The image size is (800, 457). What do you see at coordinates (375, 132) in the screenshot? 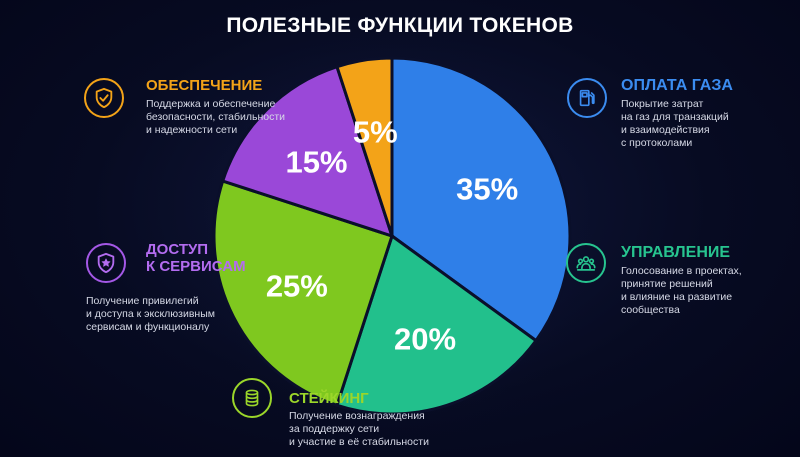
I see `pie-slice-label-5: 5%` at bounding box center [375, 132].